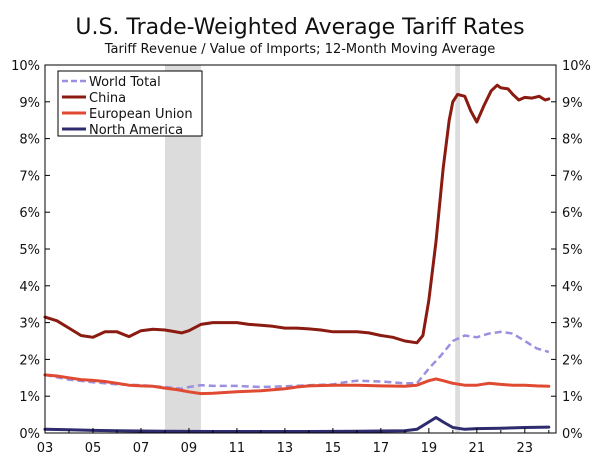 This screenshot has height=460, width=600. Describe the element at coordinates (572, 213) in the screenshot. I see `y-tick-label-right: 6%` at that location.